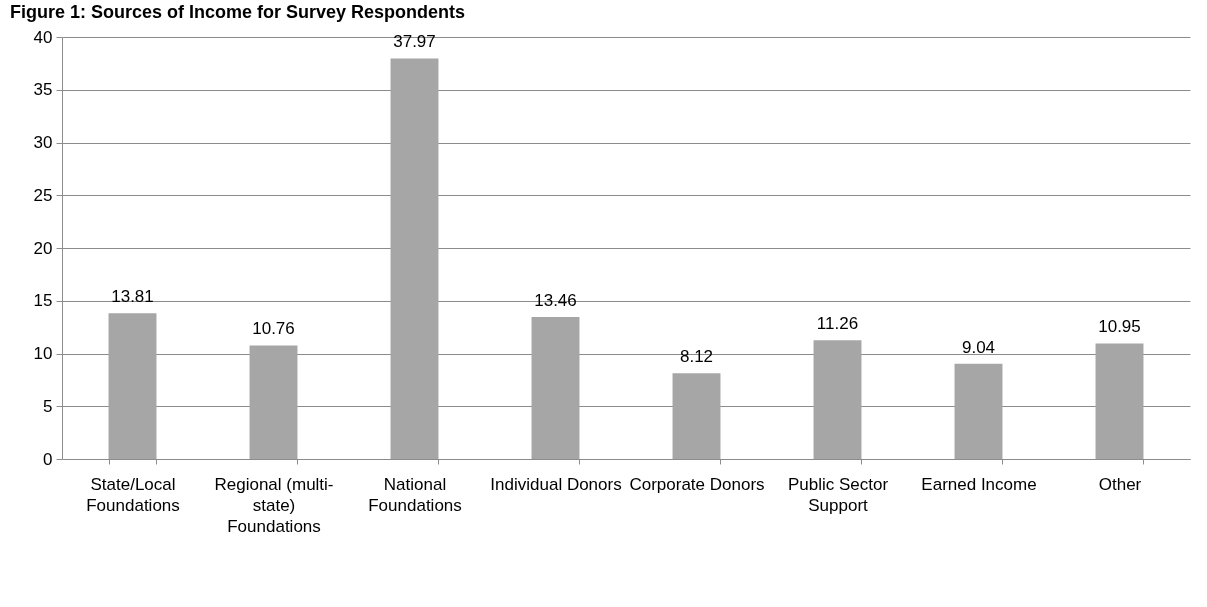 This screenshot has height=607, width=1207. Describe the element at coordinates (1119, 327) in the screenshot. I see `data-label: 10.95` at that location.